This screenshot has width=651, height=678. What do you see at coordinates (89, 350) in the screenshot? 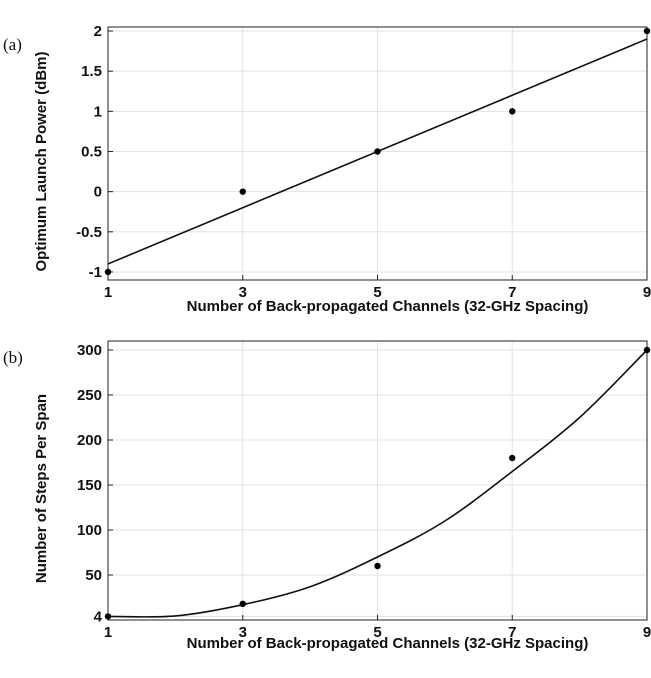
I see `y-tick-label: 300` at bounding box center [89, 350].